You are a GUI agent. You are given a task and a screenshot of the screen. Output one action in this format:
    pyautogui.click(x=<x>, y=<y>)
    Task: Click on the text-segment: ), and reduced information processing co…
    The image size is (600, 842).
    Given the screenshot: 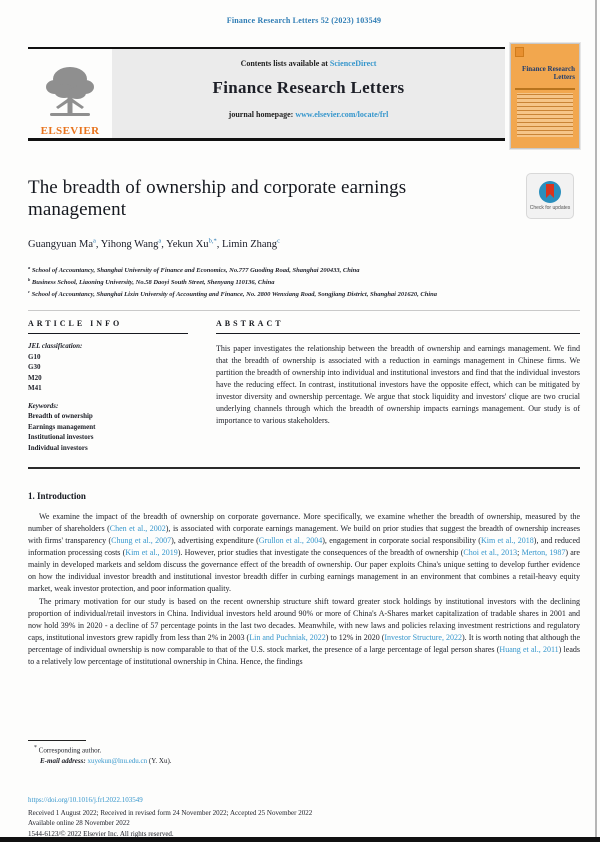 What is the action you would take?
    pyautogui.click(x=304, y=547)
    